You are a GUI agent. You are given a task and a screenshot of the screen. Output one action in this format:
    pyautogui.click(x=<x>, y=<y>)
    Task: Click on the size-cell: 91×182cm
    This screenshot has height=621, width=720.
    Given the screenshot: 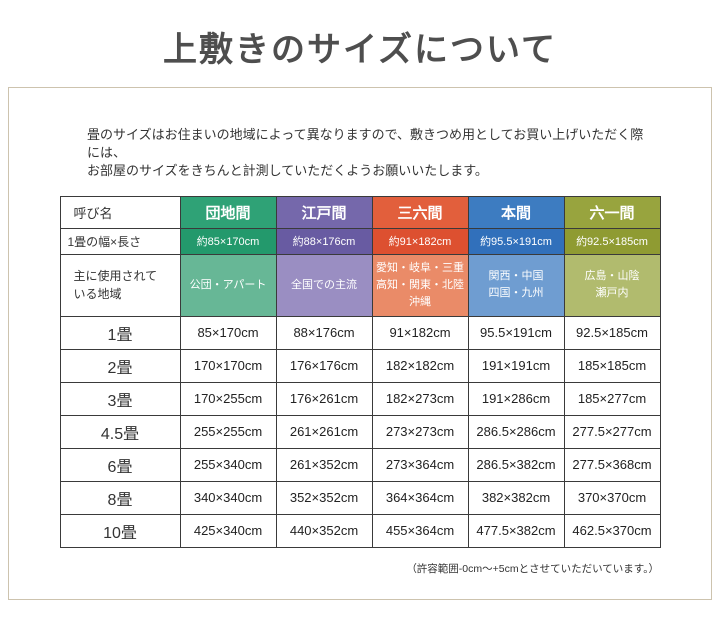 What is the action you would take?
    pyautogui.click(x=420, y=332)
    